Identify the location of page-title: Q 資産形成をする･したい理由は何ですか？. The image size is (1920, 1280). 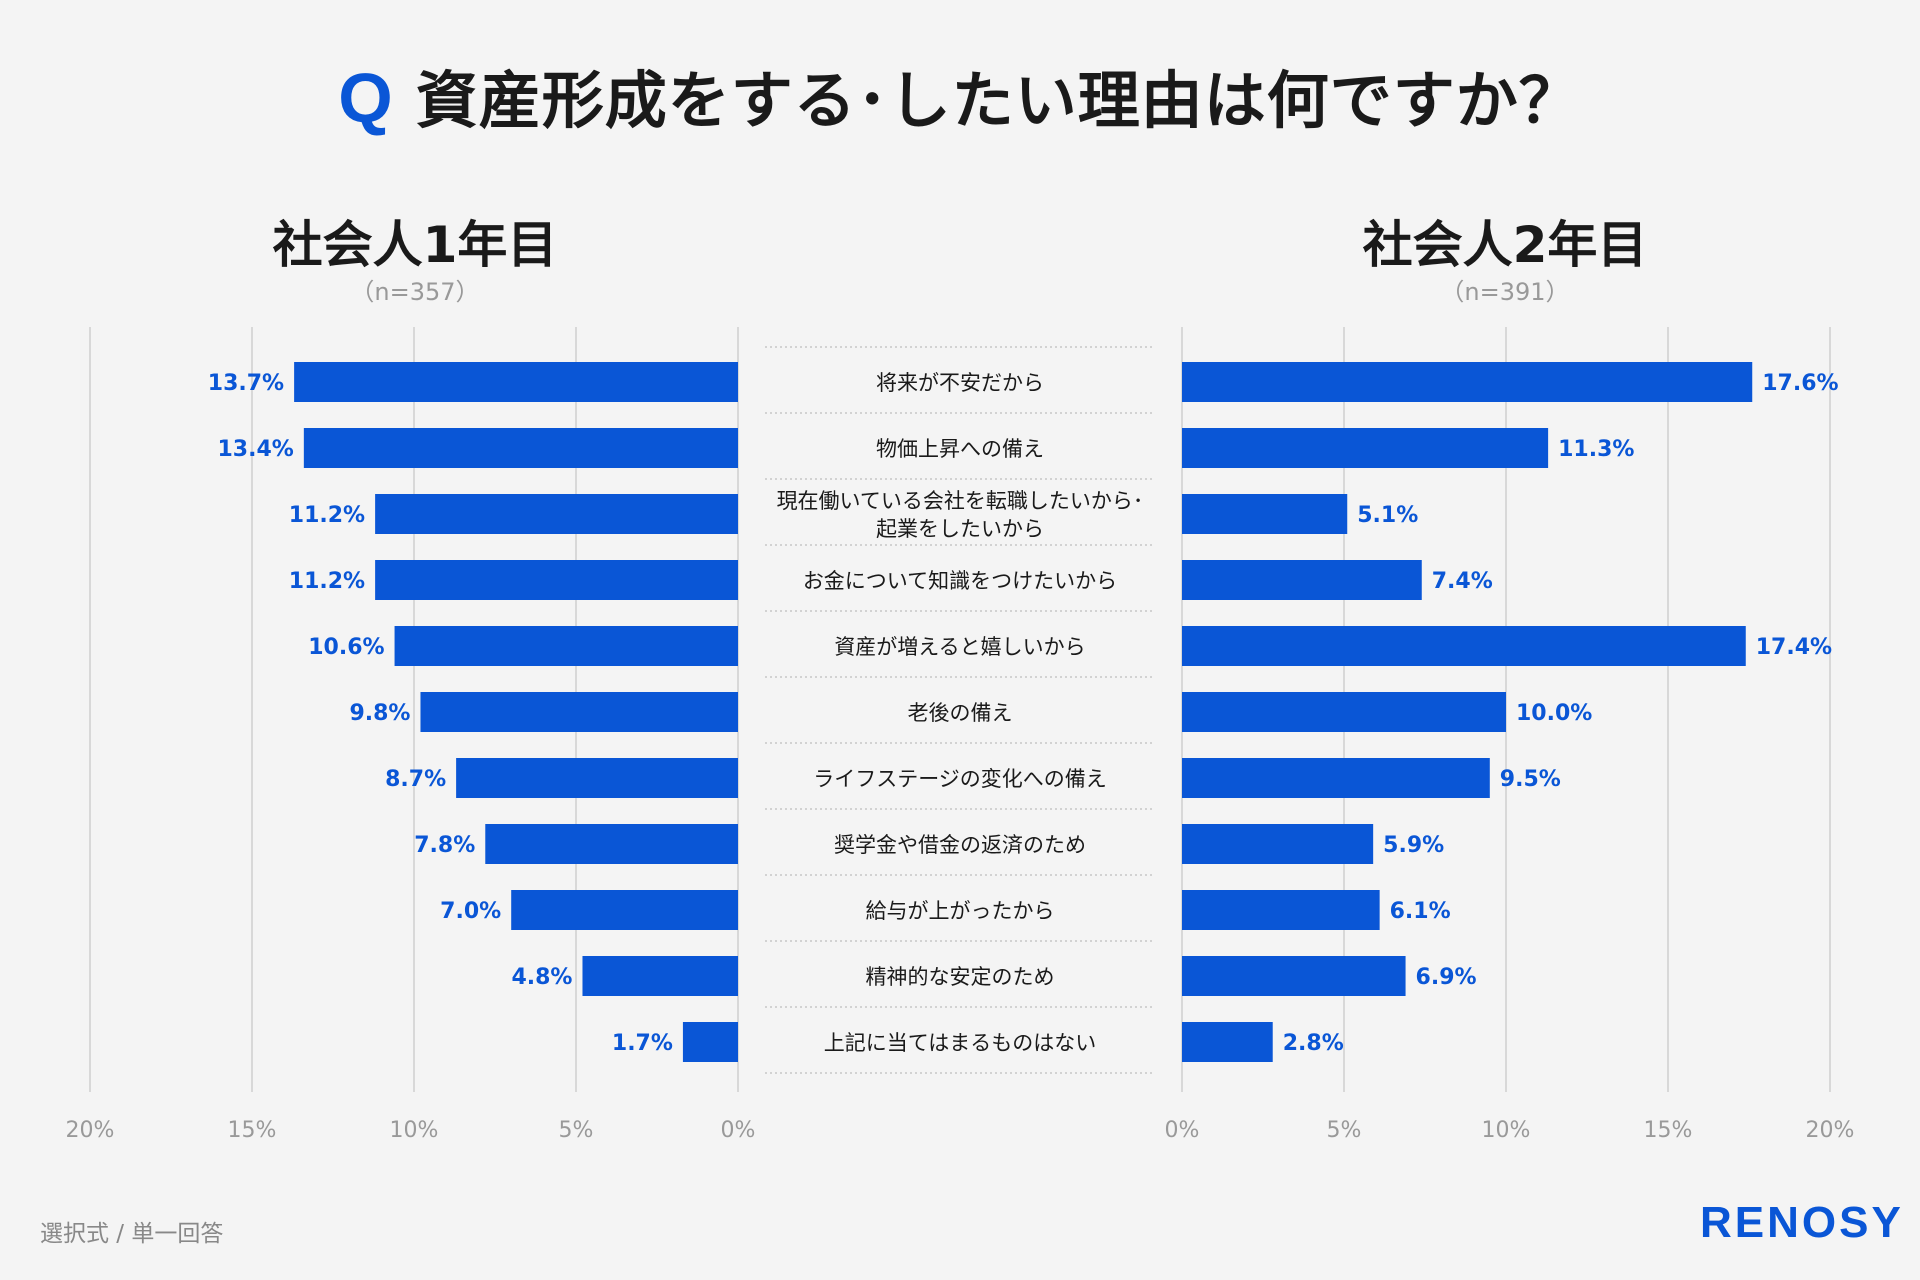
(960, 95).